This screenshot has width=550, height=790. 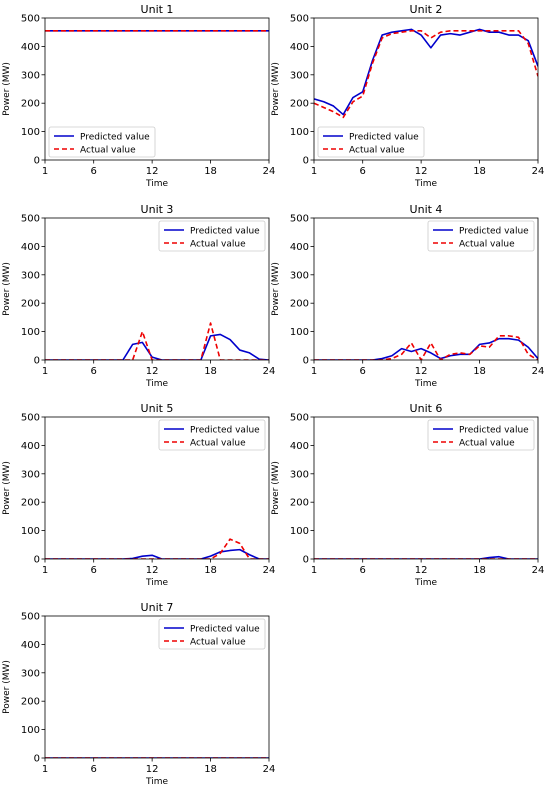 What do you see at coordinates (157, 209) in the screenshot?
I see `subplot-title: Unit 3` at bounding box center [157, 209].